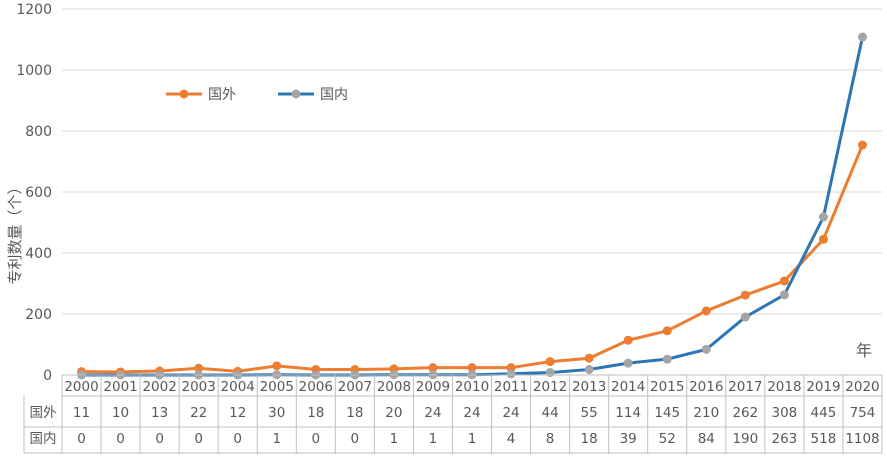 The width and height of the screenshot is (887, 458). What do you see at coordinates (824, 413) in the screenshot?
I see `table-cell: 445` at bounding box center [824, 413].